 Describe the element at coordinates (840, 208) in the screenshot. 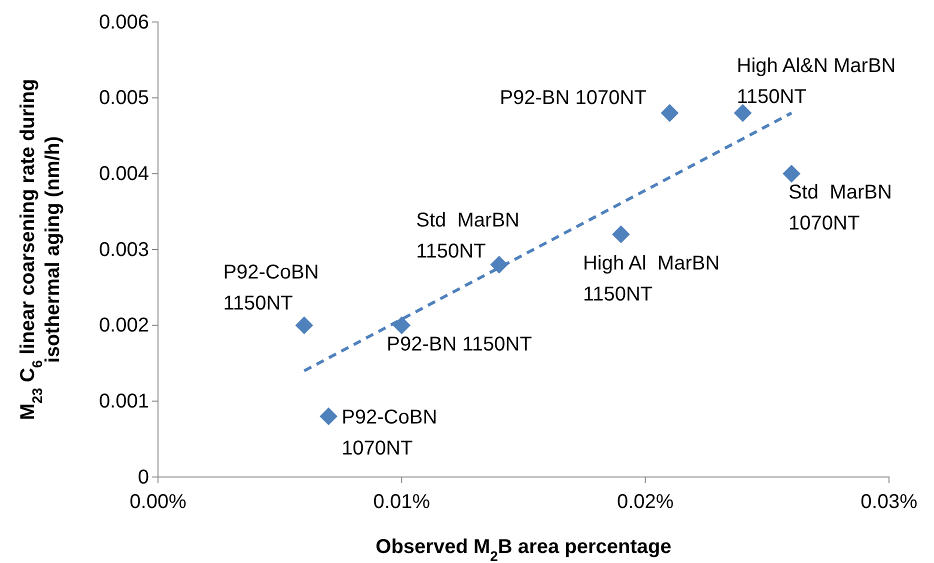

I see `annotation: Std MarBN 1070NT` at that location.